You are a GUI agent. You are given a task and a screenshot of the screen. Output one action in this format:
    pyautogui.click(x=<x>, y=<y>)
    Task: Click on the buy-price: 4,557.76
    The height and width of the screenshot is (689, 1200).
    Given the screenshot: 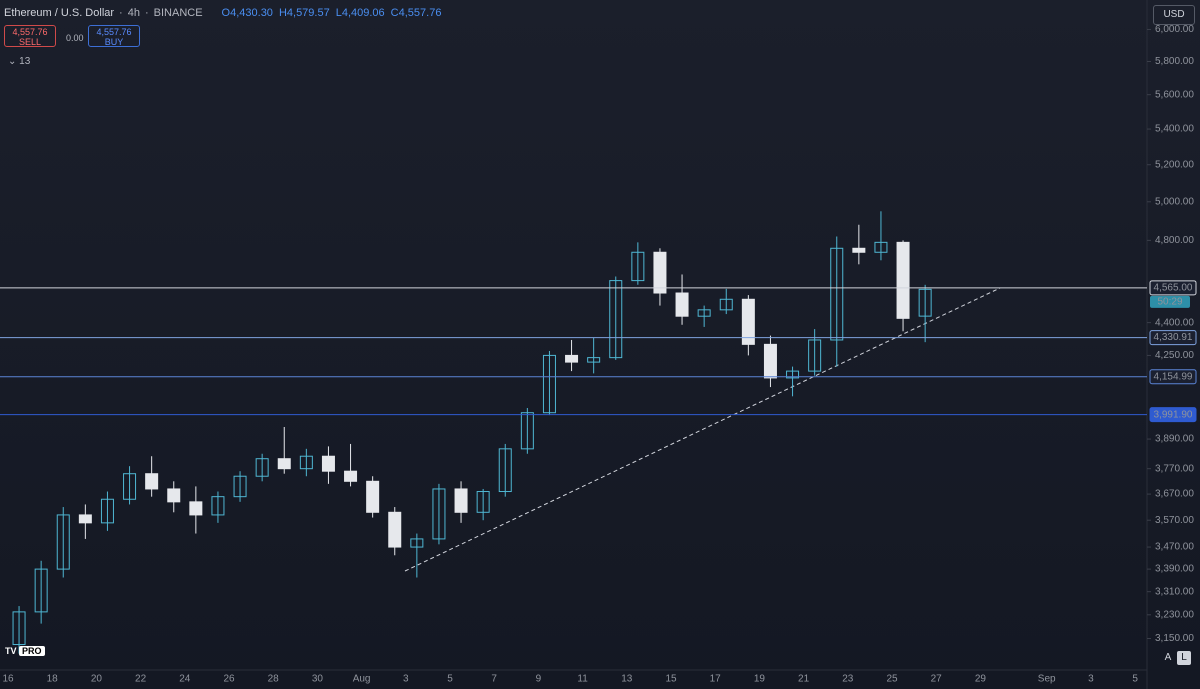 What is the action you would take?
    pyautogui.click(x=114, y=32)
    